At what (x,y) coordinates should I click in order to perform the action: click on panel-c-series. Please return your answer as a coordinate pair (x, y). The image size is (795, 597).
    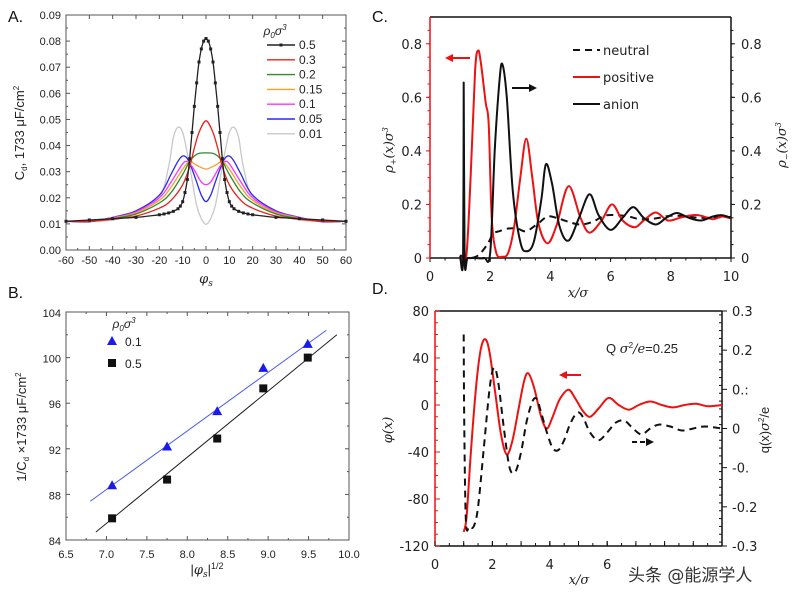
    Looking at the image, I should click on (588, 160).